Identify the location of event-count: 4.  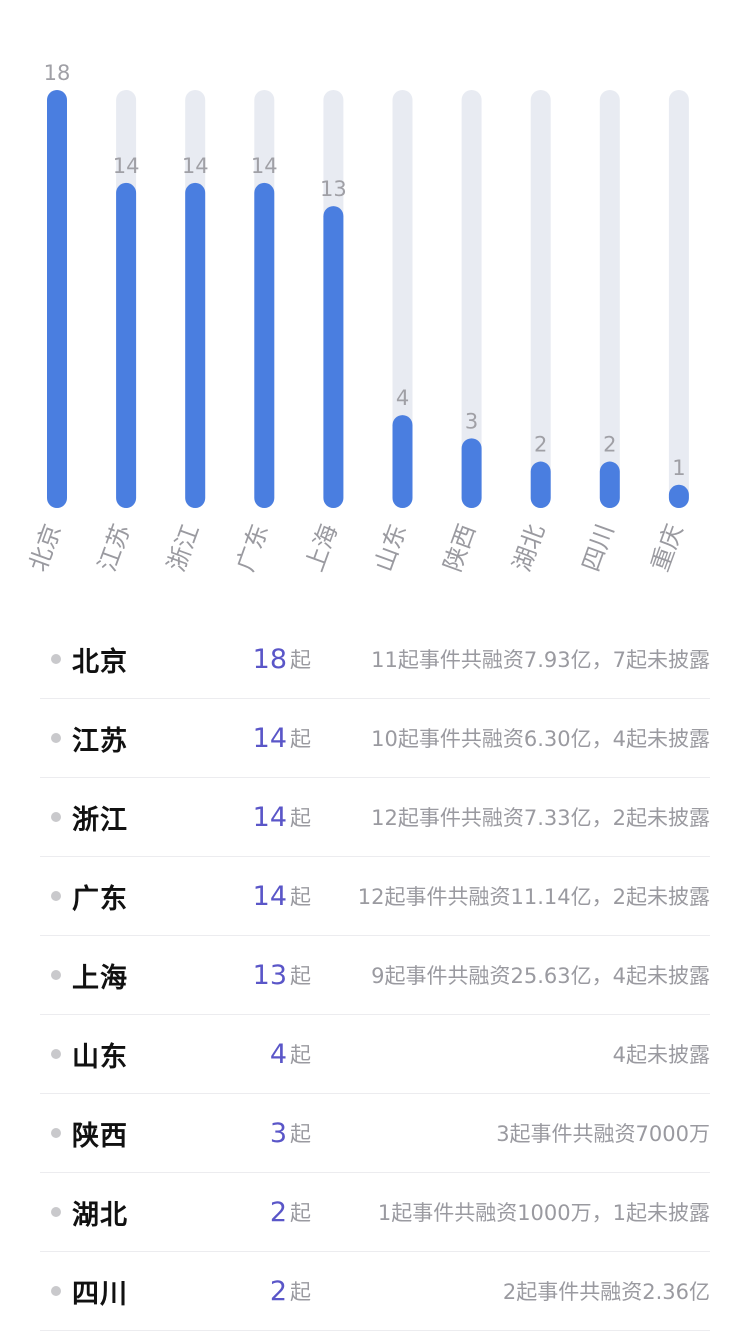
(278, 1054).